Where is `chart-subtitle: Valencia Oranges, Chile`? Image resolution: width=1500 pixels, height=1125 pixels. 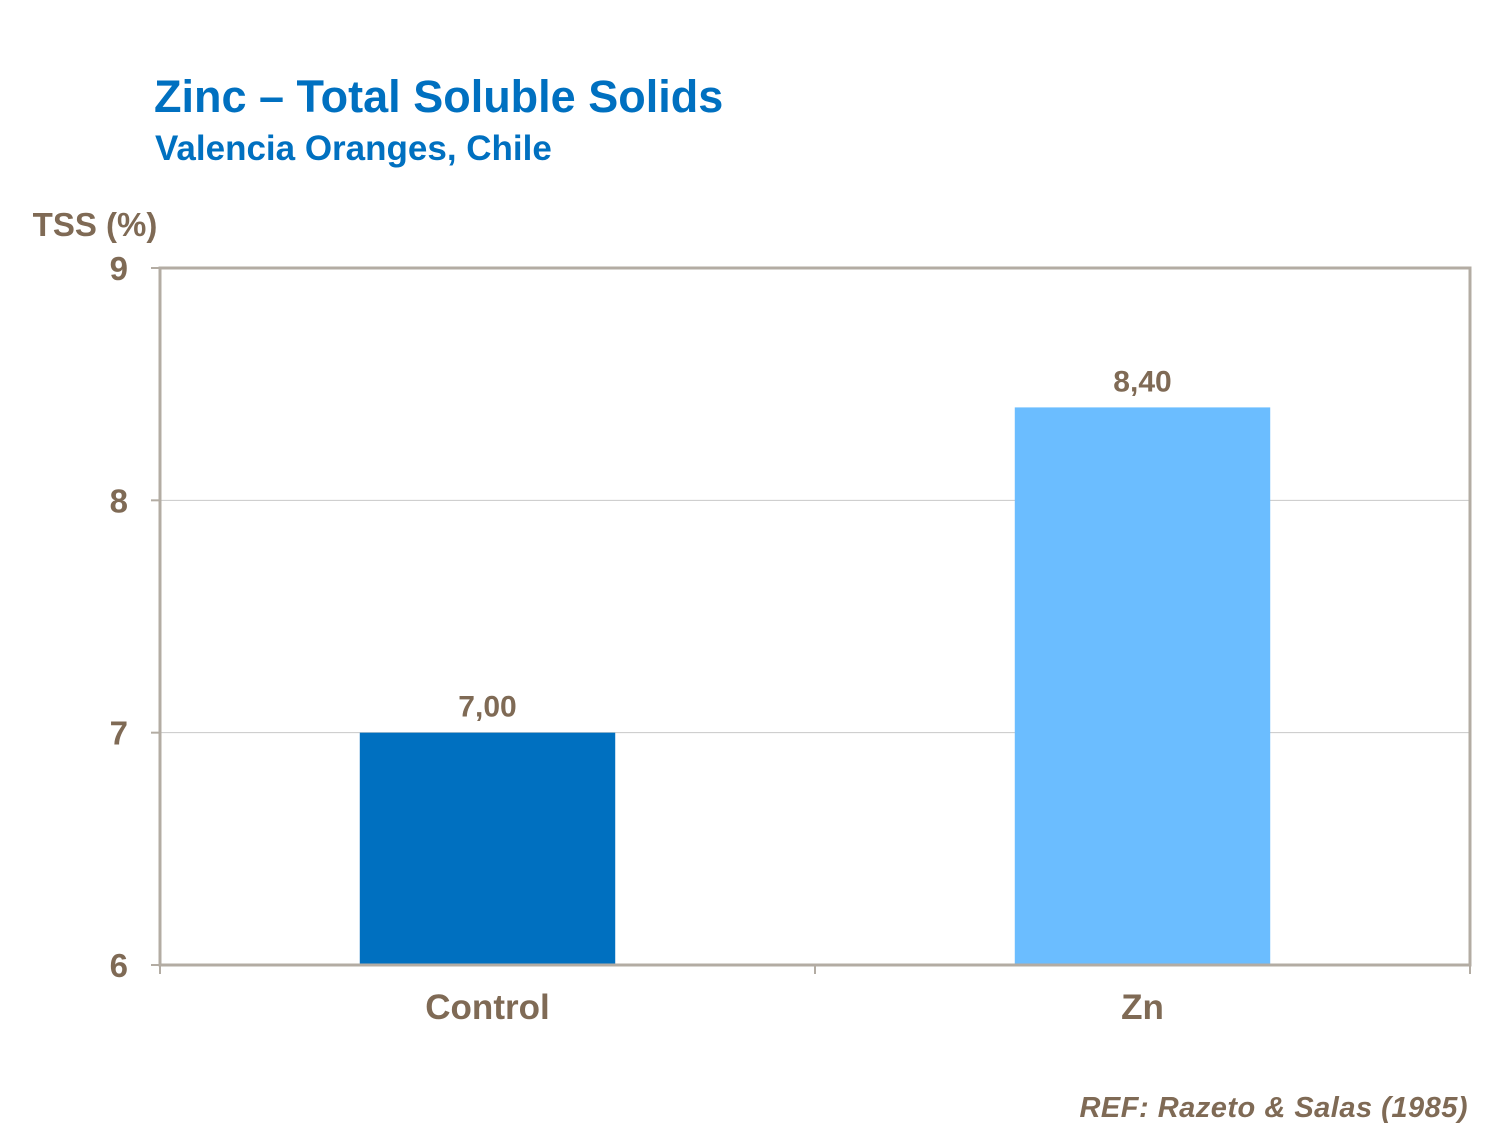
chart-subtitle: Valencia Oranges, Chile is located at coordinates (353, 148).